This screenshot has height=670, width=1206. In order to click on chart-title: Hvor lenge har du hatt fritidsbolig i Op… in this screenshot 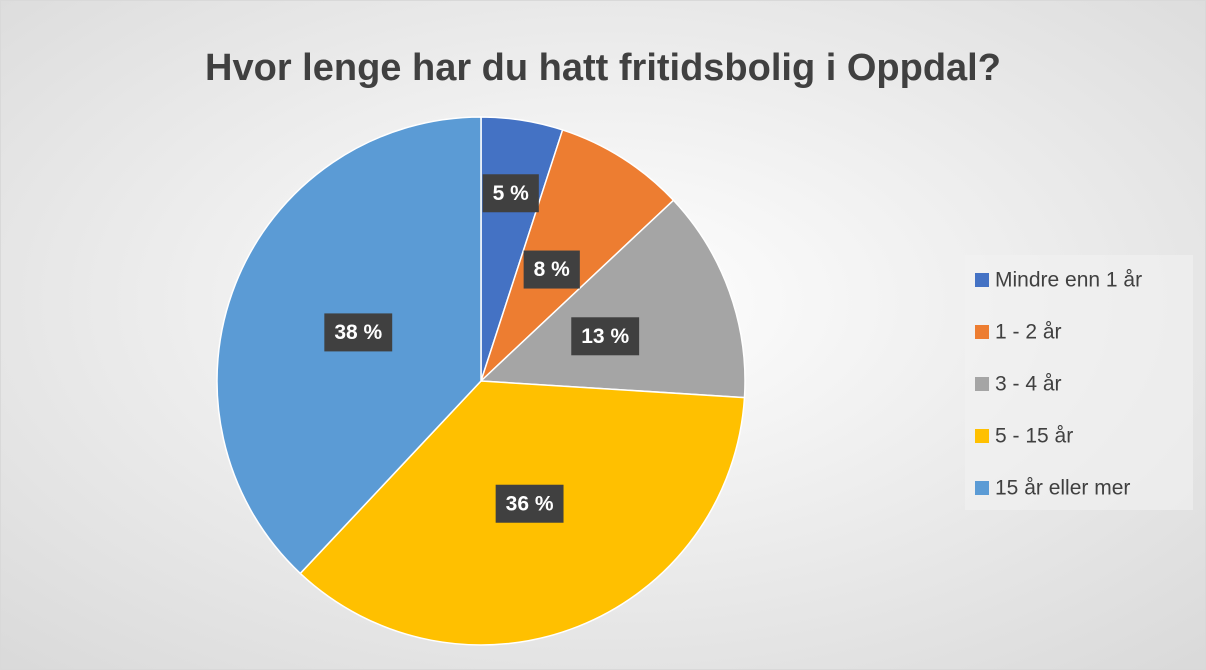, I will do `click(603, 68)`.